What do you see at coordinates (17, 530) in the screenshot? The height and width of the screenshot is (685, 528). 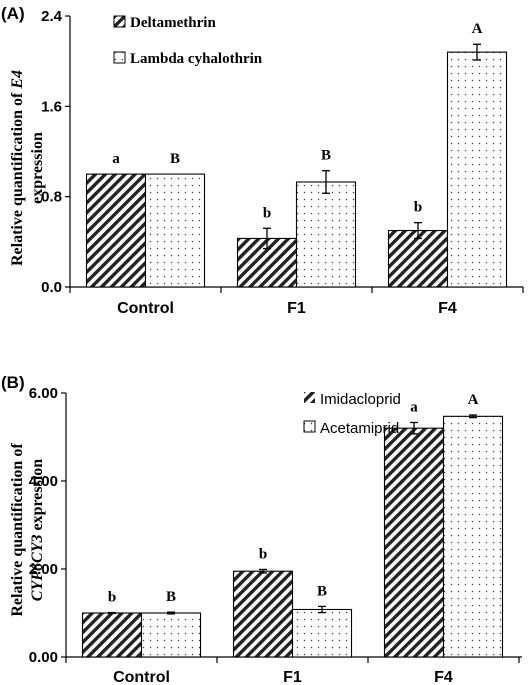 I see `panel-b-ylabel: Relative quantification of` at bounding box center [17, 530].